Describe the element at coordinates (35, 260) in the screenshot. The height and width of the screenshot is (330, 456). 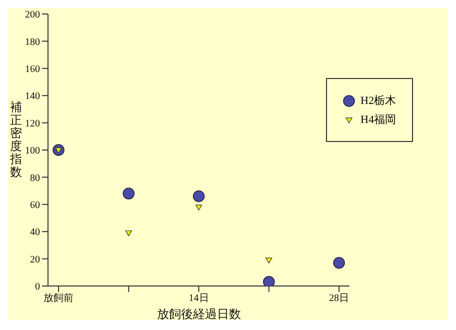
I see `y-tick-label: 20` at that location.